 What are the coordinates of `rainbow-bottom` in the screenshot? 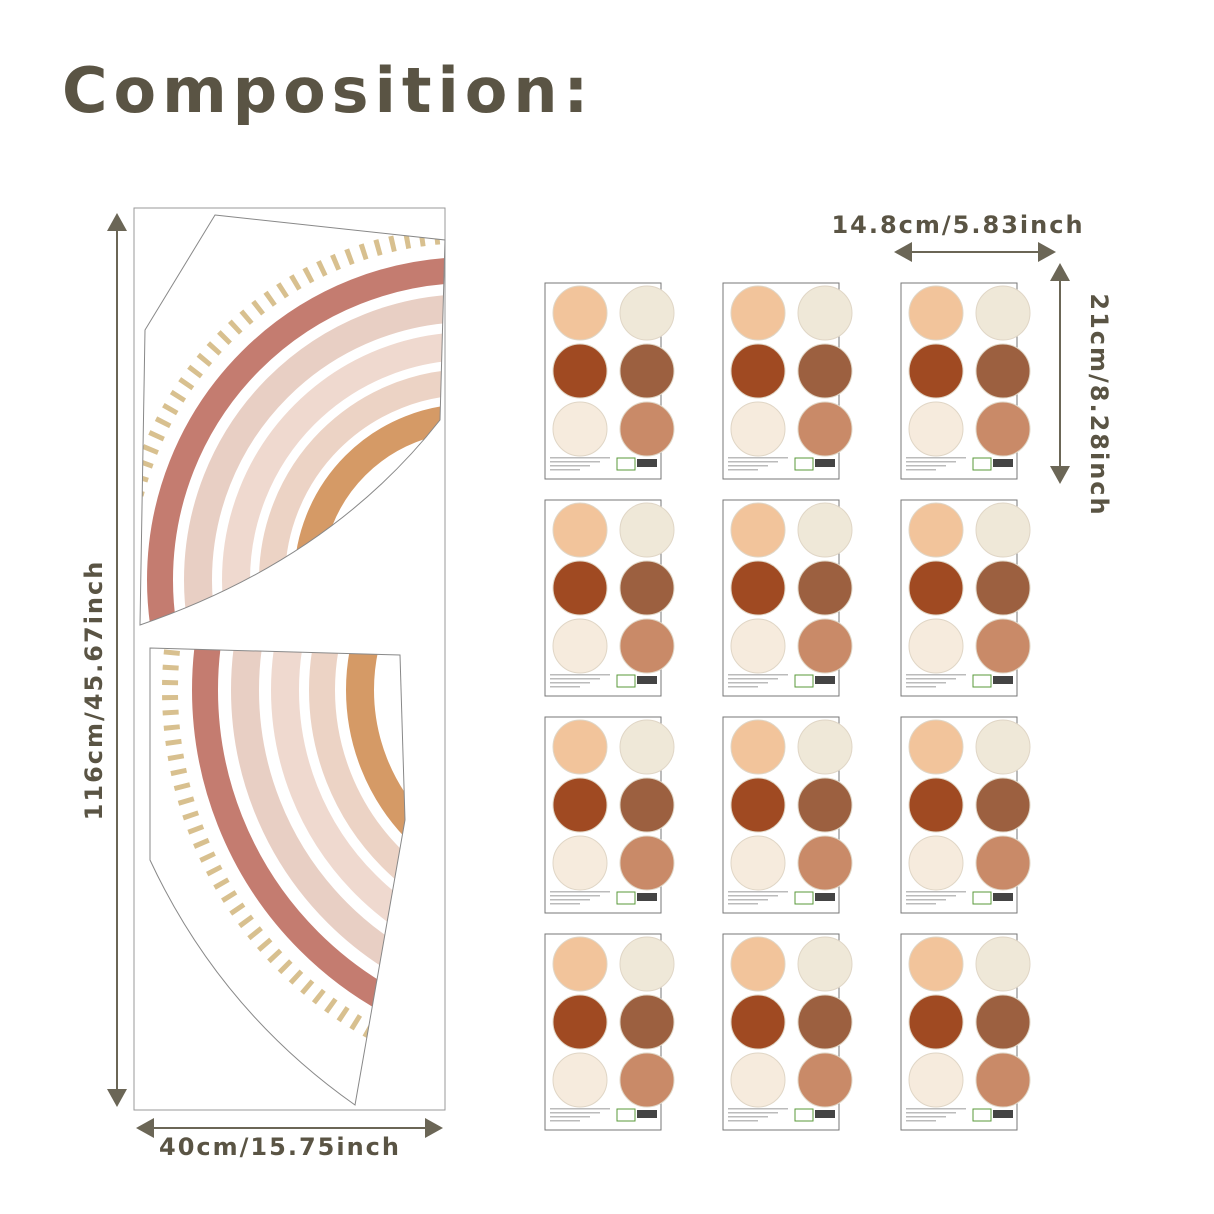 It's located at (283, 868).